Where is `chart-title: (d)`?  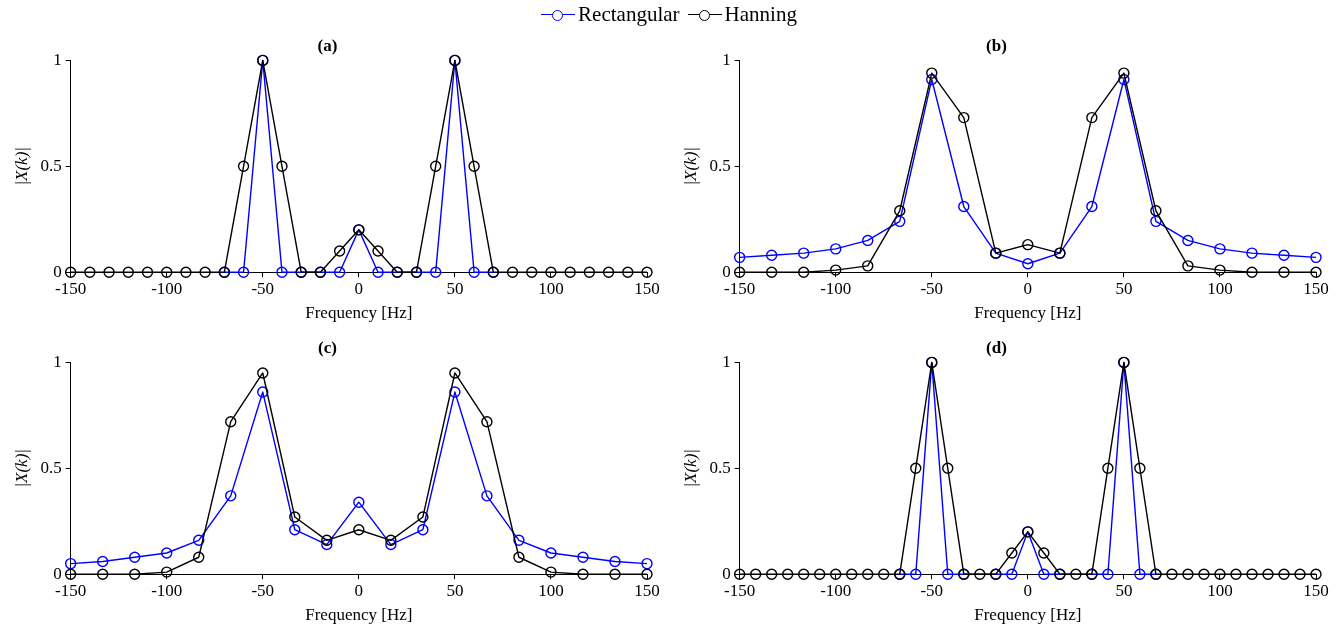 chart-title: (d) is located at coordinates (996, 347).